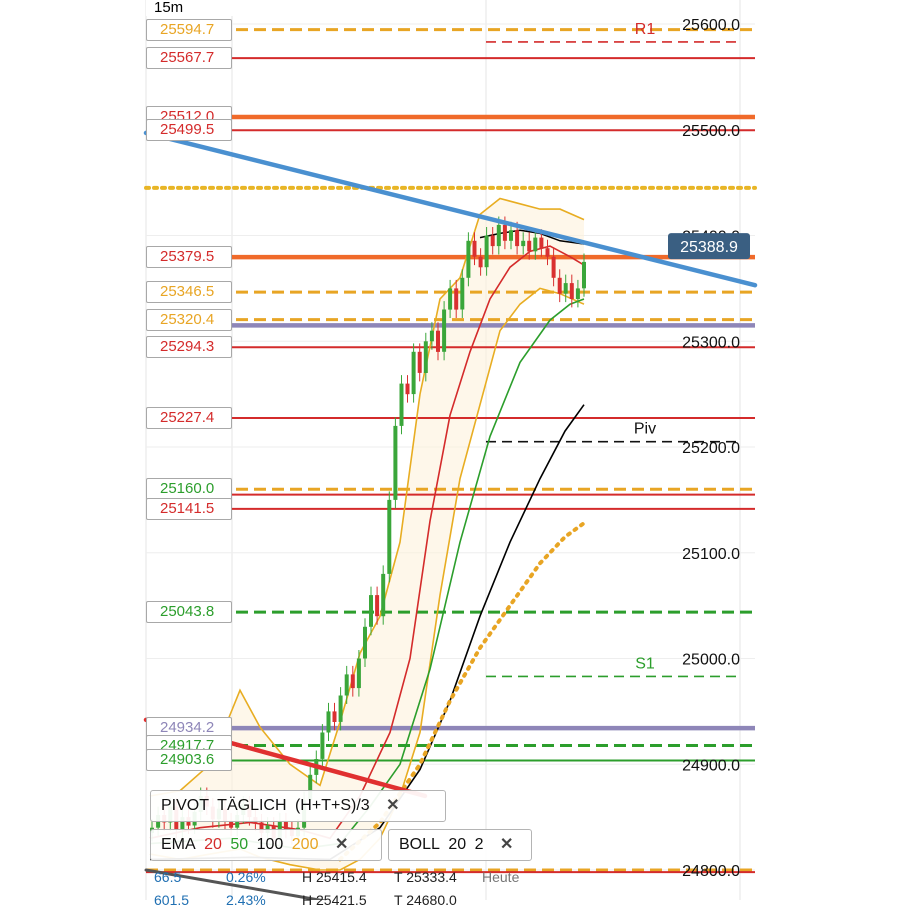 Image resolution: width=900 pixels, height=911 pixels. Describe the element at coordinates (334, 877) in the screenshot. I see `stats-high: H 25415.4` at that location.